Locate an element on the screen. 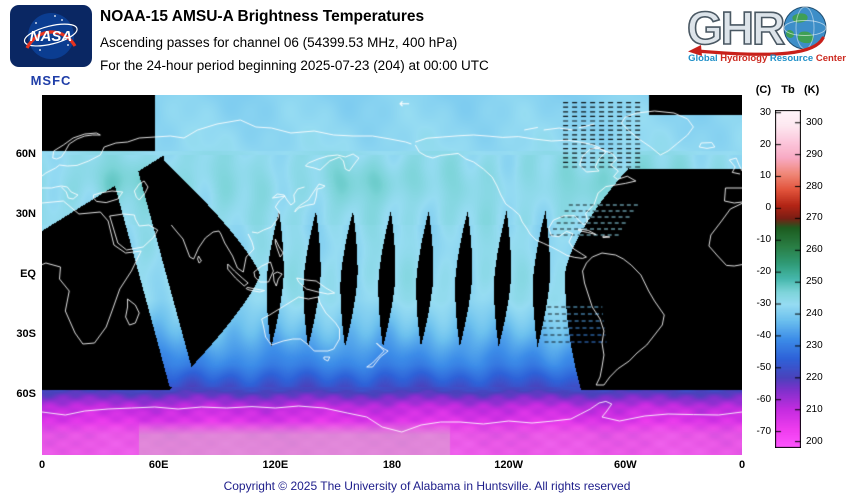  colorbar-c-tick--70: -70 is located at coordinates (763, 431).